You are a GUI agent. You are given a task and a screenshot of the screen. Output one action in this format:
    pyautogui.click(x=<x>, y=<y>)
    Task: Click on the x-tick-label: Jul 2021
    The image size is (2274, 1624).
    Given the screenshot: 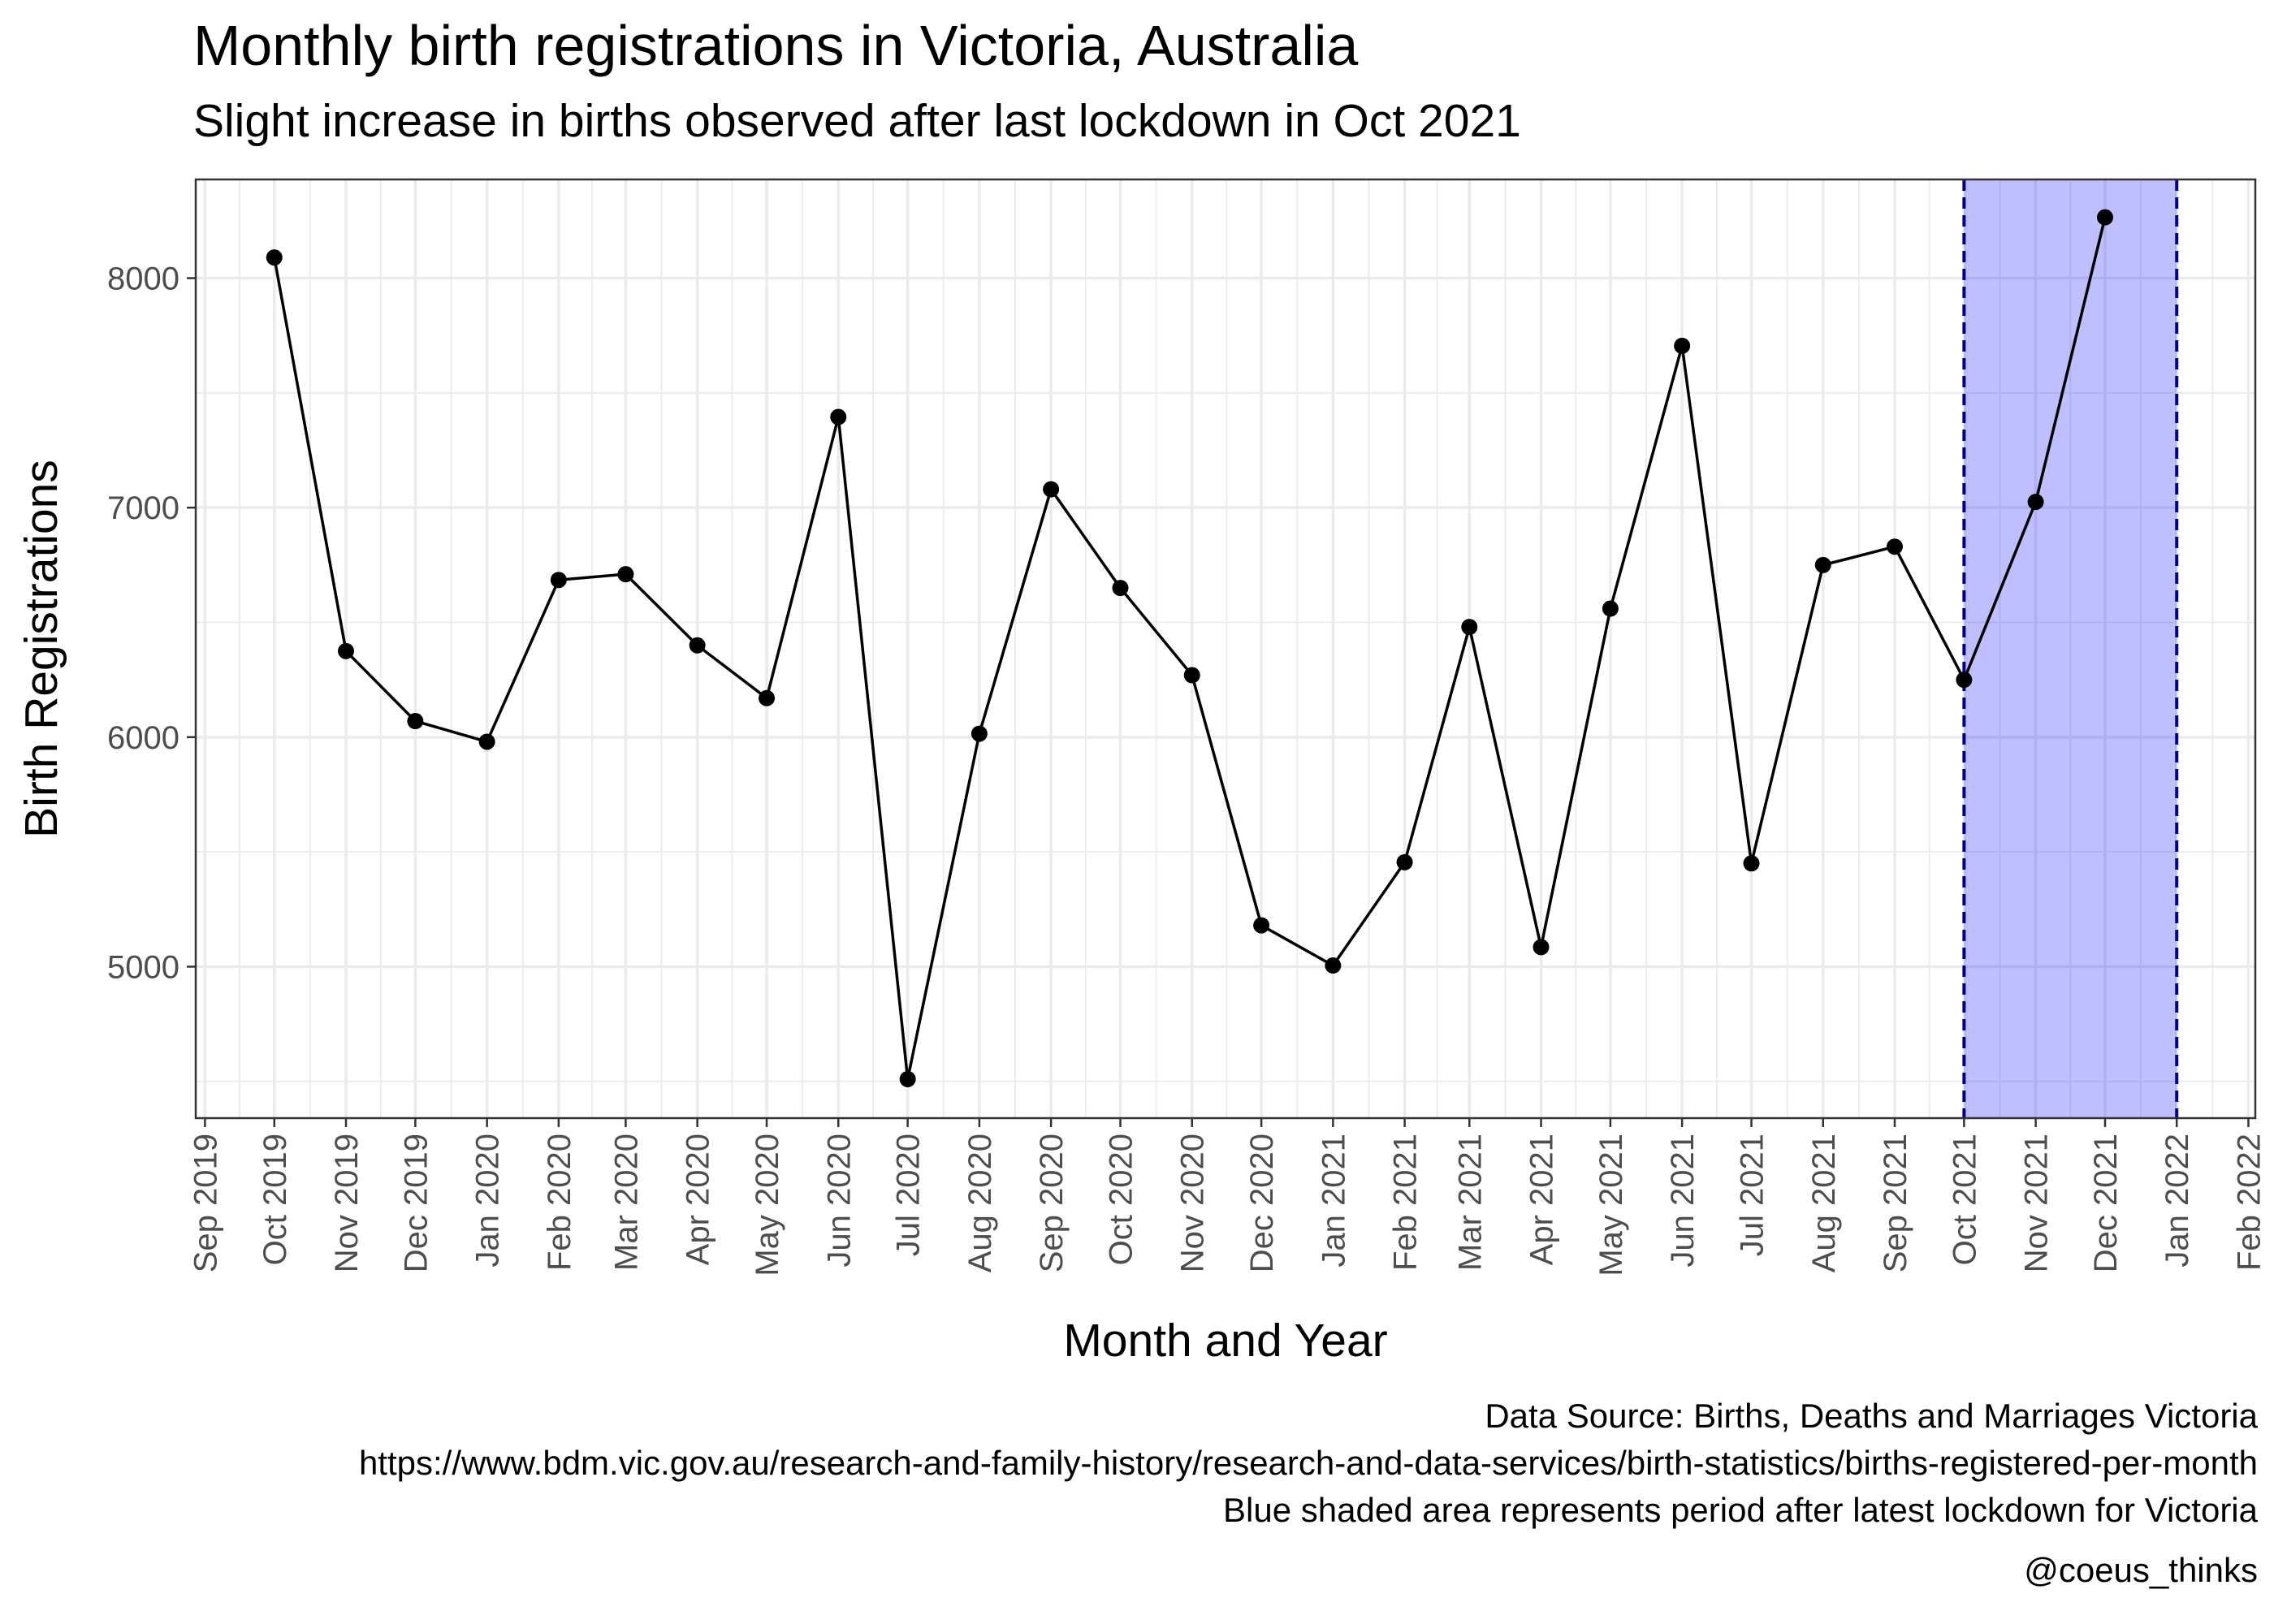 What is the action you would take?
    pyautogui.click(x=1752, y=1195)
    